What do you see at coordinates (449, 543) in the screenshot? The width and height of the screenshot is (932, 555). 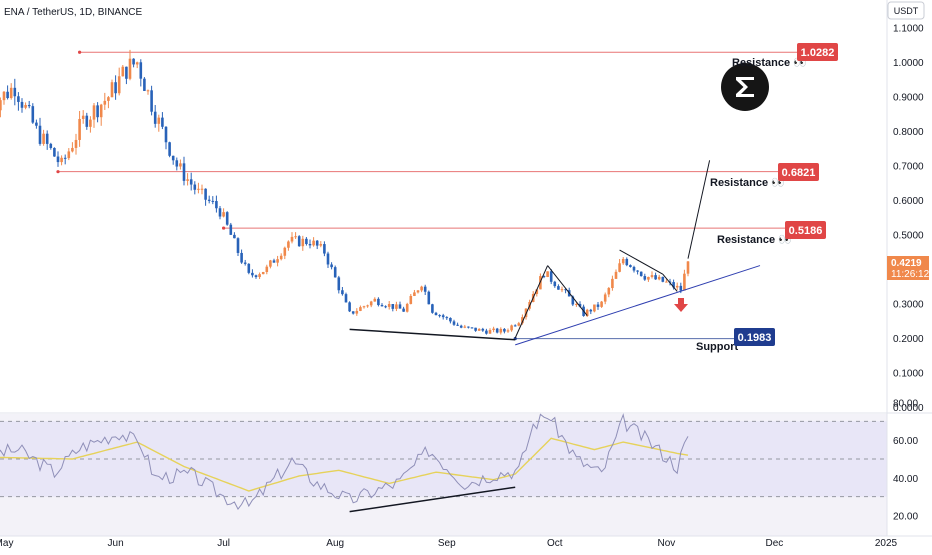 I see `time-axis: May Jun Jul Aug Sep Oct Nov Dec 2025` at bounding box center [449, 543].